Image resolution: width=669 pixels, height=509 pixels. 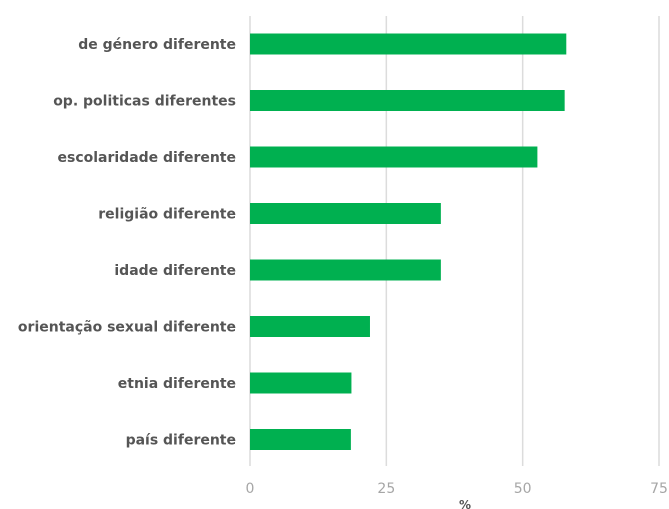 What do you see at coordinates (146, 158) in the screenshot?
I see `category-label: escolaridade diferente` at bounding box center [146, 158].